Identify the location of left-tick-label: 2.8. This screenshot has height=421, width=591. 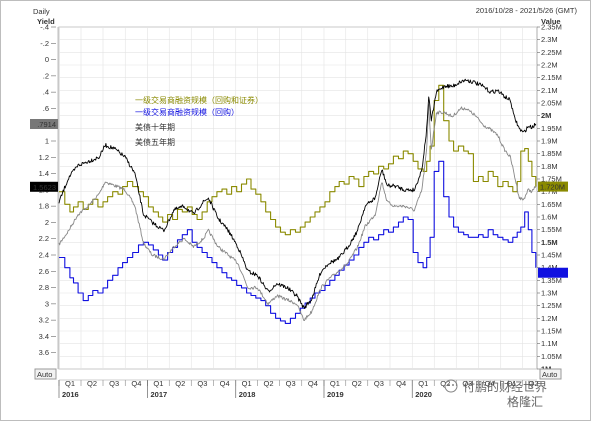
(44, 287).